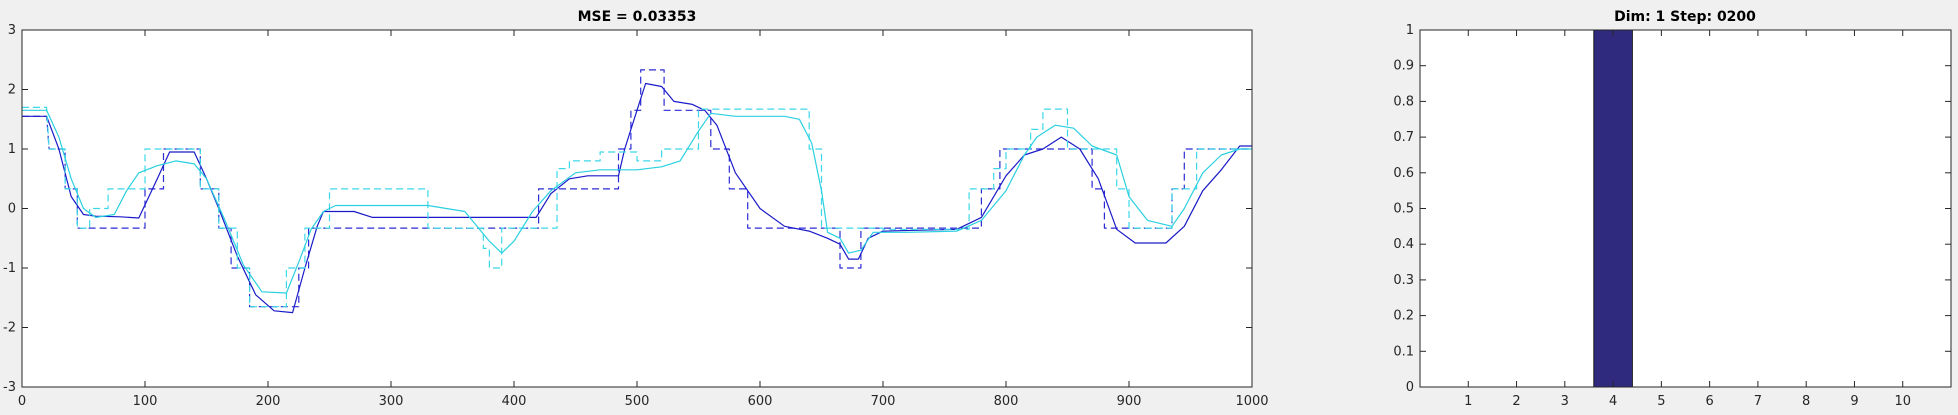 This screenshot has height=415, width=1958. I want to click on bar-chart-bars, so click(1613, 208).